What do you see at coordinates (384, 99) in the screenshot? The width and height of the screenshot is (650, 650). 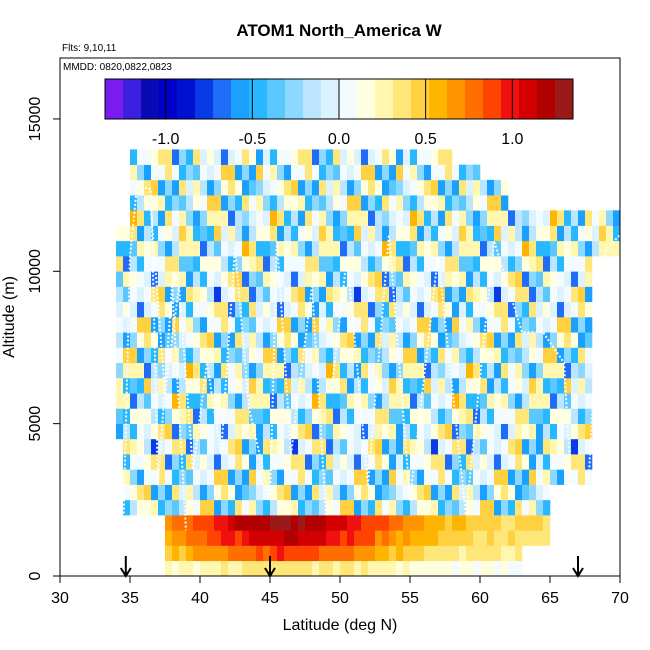 I see `colorbar-swatch` at bounding box center [384, 99].